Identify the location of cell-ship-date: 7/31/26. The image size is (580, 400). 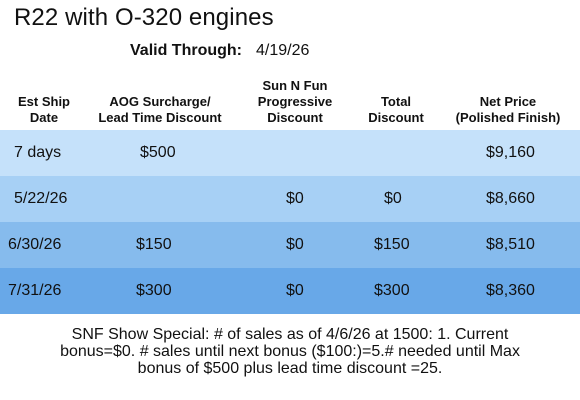
(35, 290).